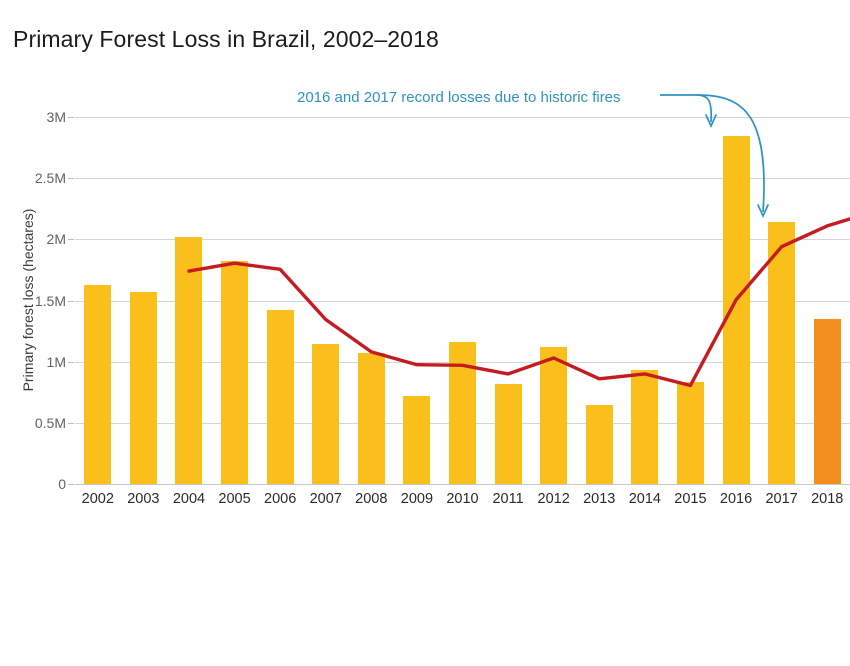 This screenshot has width=850, height=666. Describe the element at coordinates (645, 427) in the screenshot. I see `bar-2014` at that location.